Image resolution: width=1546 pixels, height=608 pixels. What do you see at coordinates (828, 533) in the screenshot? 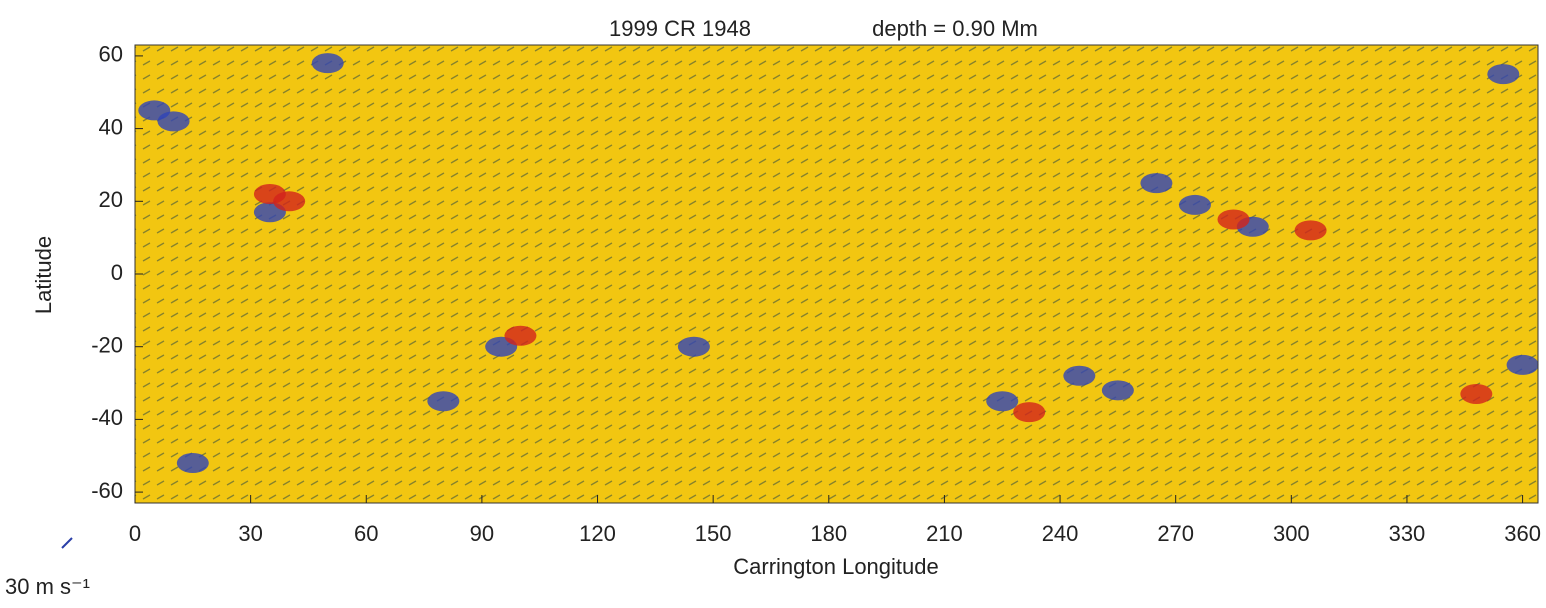
I see `x-tick-label: 180` at bounding box center [828, 533].